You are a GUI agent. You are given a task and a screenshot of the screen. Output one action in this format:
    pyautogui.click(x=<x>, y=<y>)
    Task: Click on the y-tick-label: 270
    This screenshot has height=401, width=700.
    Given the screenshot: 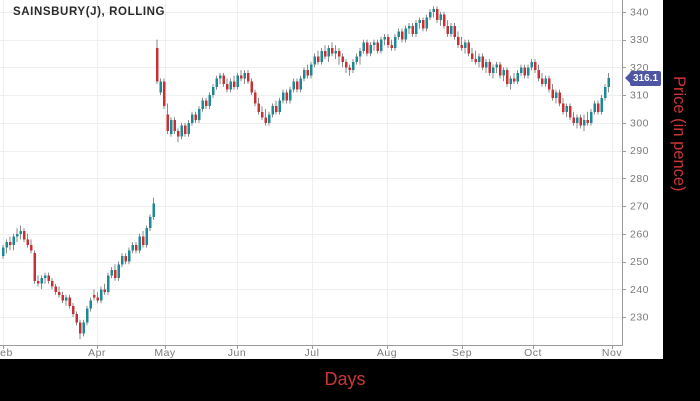 What is the action you would take?
    pyautogui.click(x=639, y=207)
    